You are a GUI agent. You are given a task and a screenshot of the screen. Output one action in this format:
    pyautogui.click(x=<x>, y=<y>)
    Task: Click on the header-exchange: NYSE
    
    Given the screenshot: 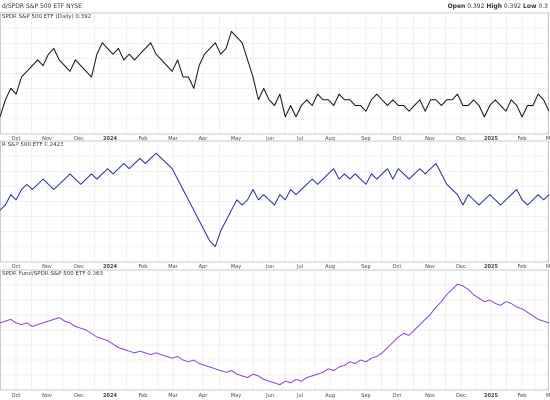 What is the action you would take?
    pyautogui.click(x=74, y=6)
    